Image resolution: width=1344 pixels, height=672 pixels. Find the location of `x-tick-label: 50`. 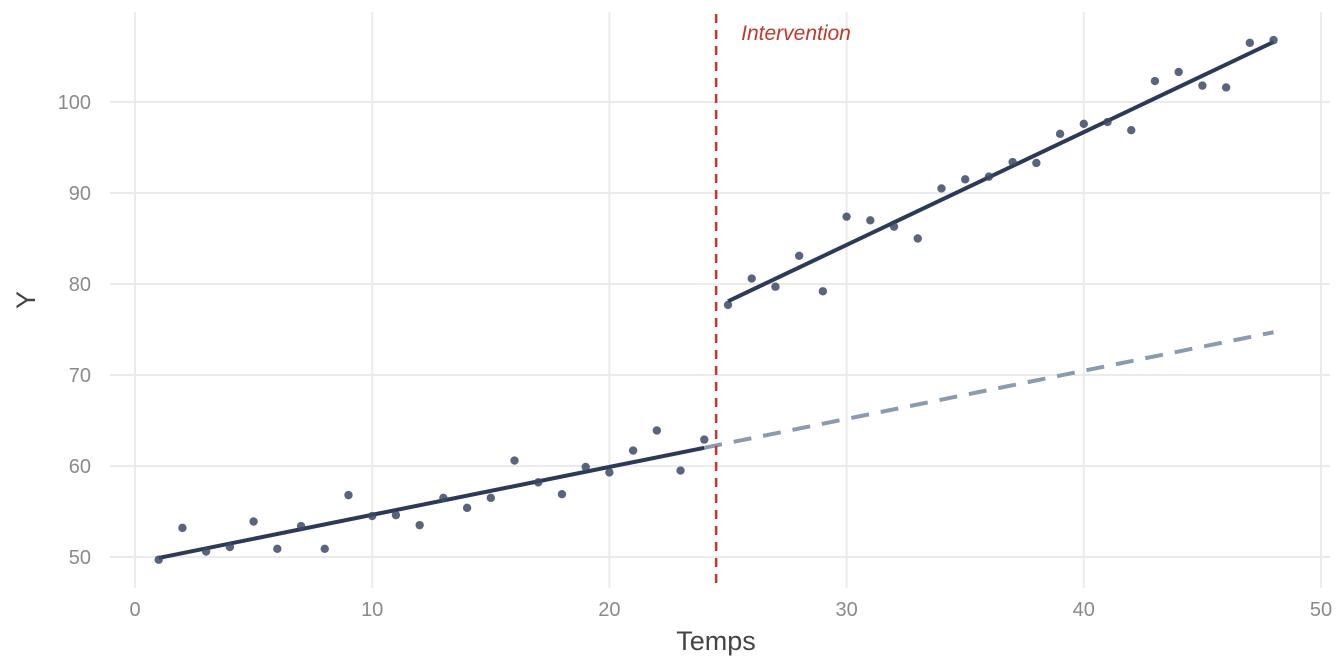

x-tick-label: 50 is located at coordinates (1321, 610).